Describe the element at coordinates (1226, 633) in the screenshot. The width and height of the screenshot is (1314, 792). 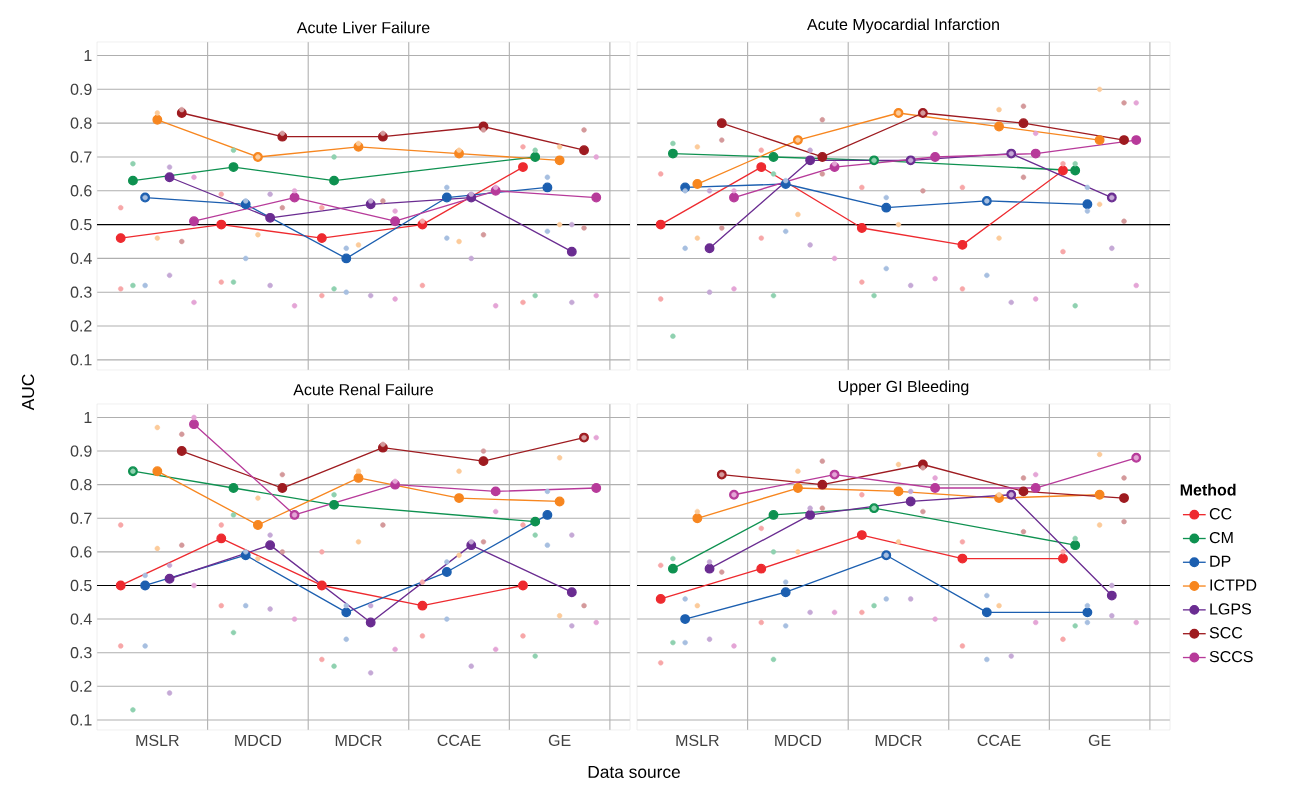
I see `legend-label: SCC` at that location.